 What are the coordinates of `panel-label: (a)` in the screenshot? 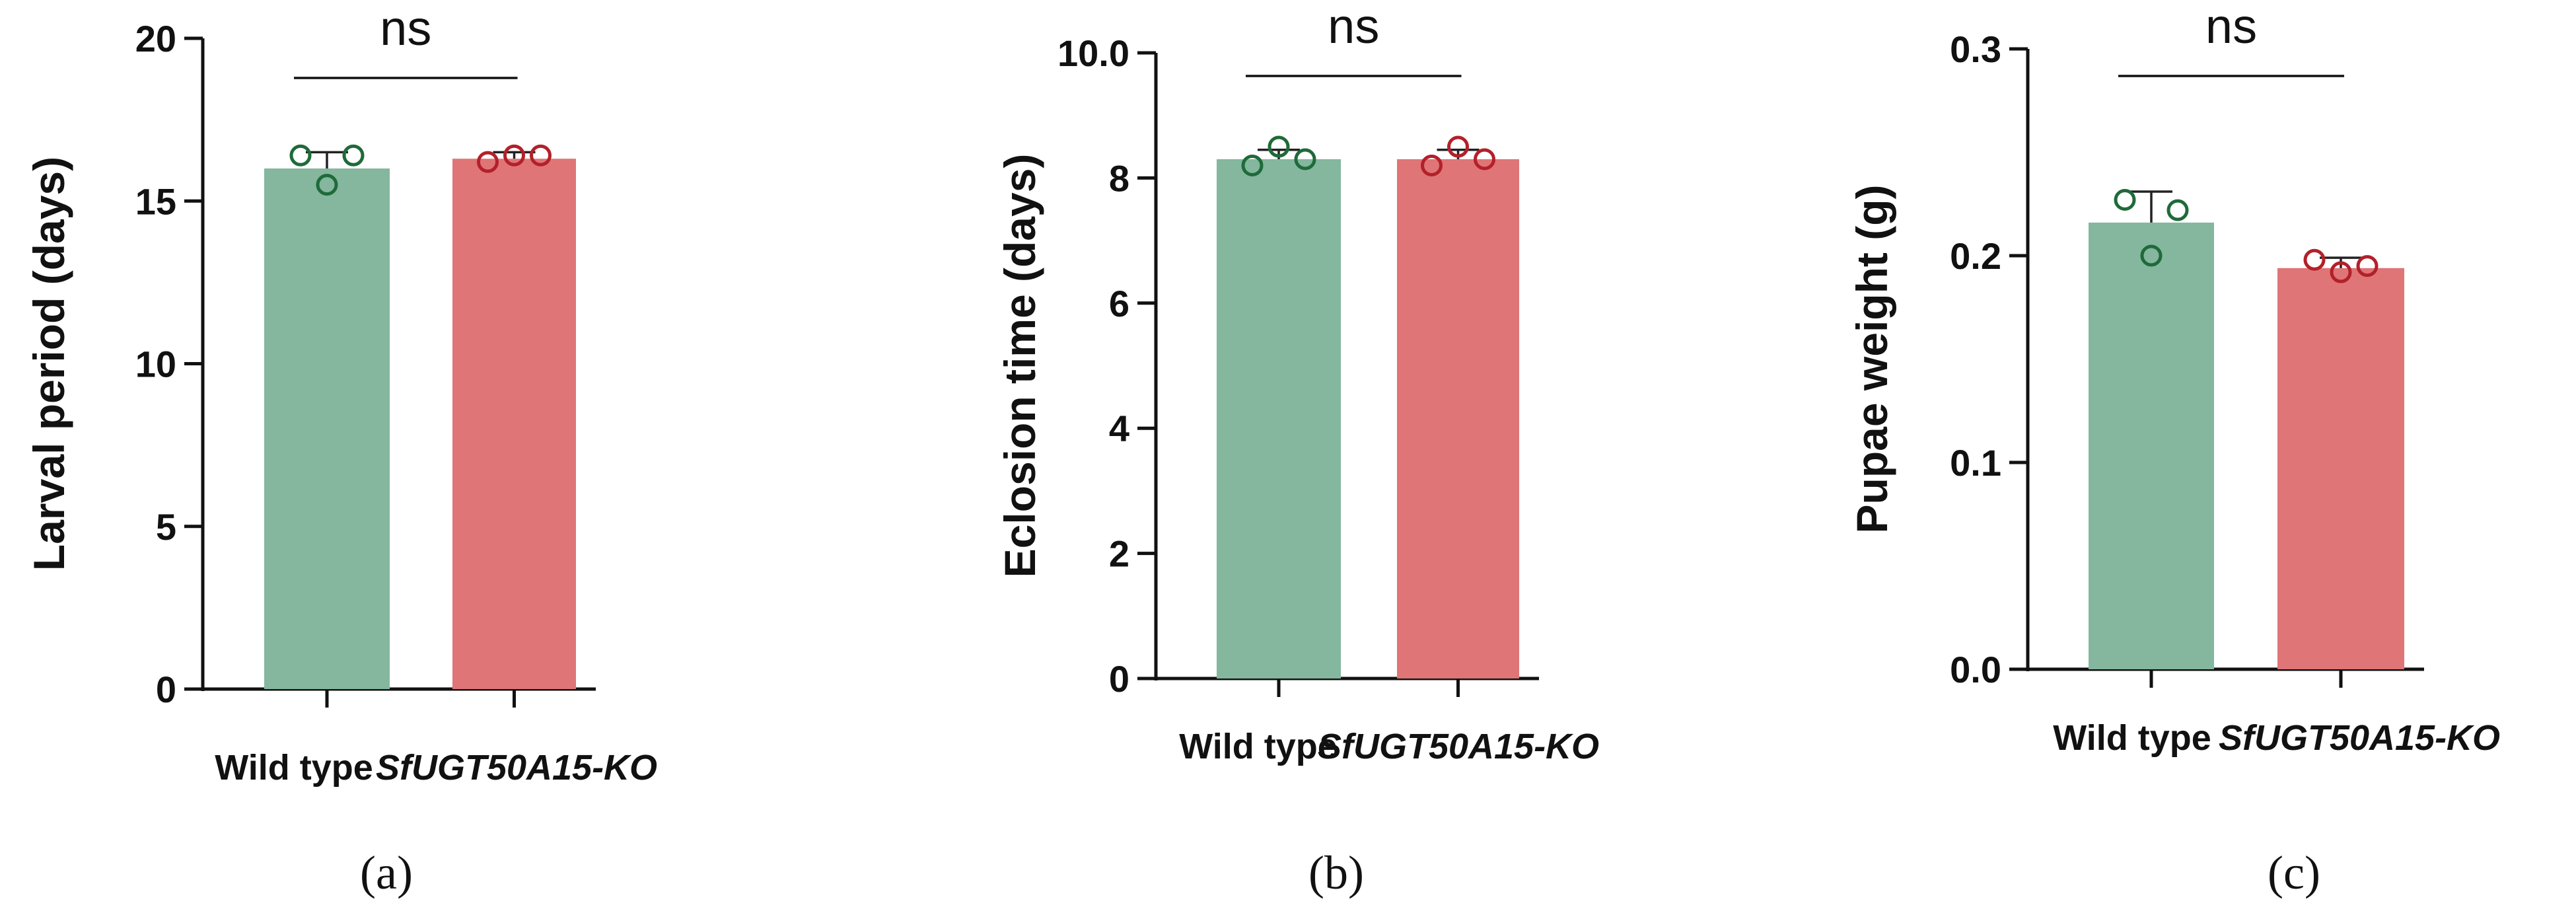 It's located at (386, 872).